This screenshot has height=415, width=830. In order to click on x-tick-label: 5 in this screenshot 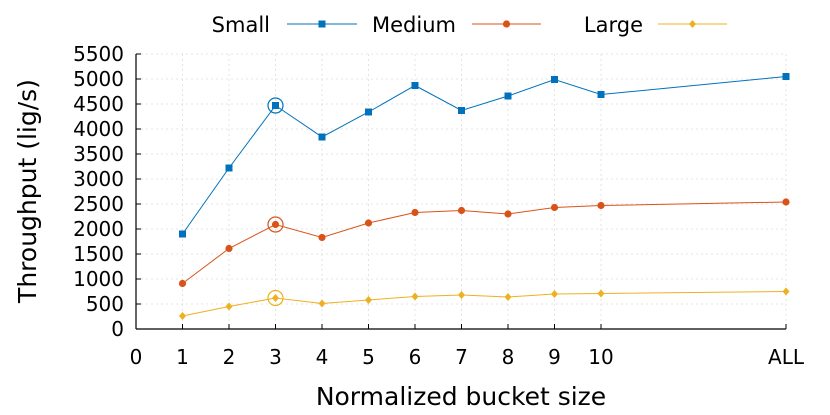, I will do `click(368, 357)`.